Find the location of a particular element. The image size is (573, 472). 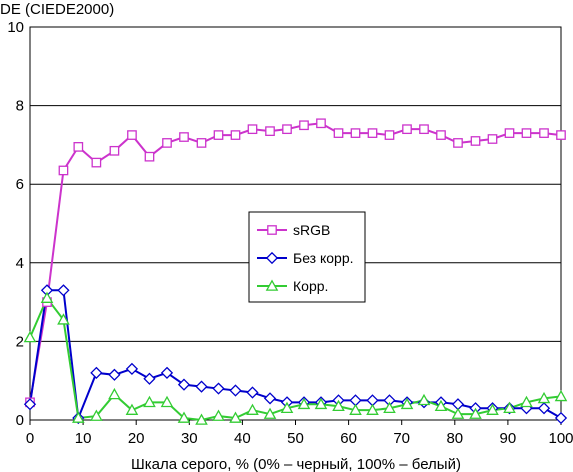

y-tick-label: 10 is located at coordinates (15, 27).